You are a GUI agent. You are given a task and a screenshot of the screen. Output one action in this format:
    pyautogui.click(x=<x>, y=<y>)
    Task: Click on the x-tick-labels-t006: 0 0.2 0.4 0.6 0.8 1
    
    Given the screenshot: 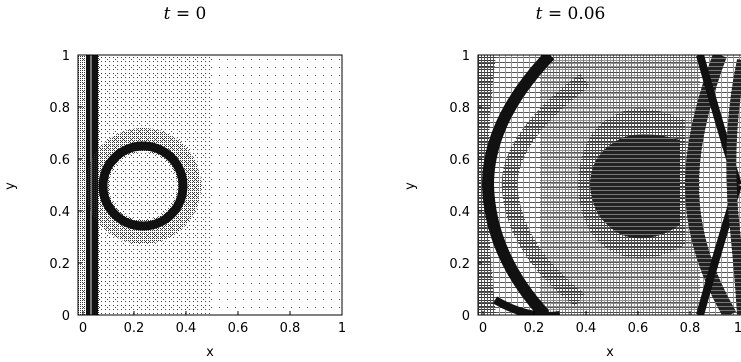 What is the action you would take?
    pyautogui.click(x=610, y=328)
    